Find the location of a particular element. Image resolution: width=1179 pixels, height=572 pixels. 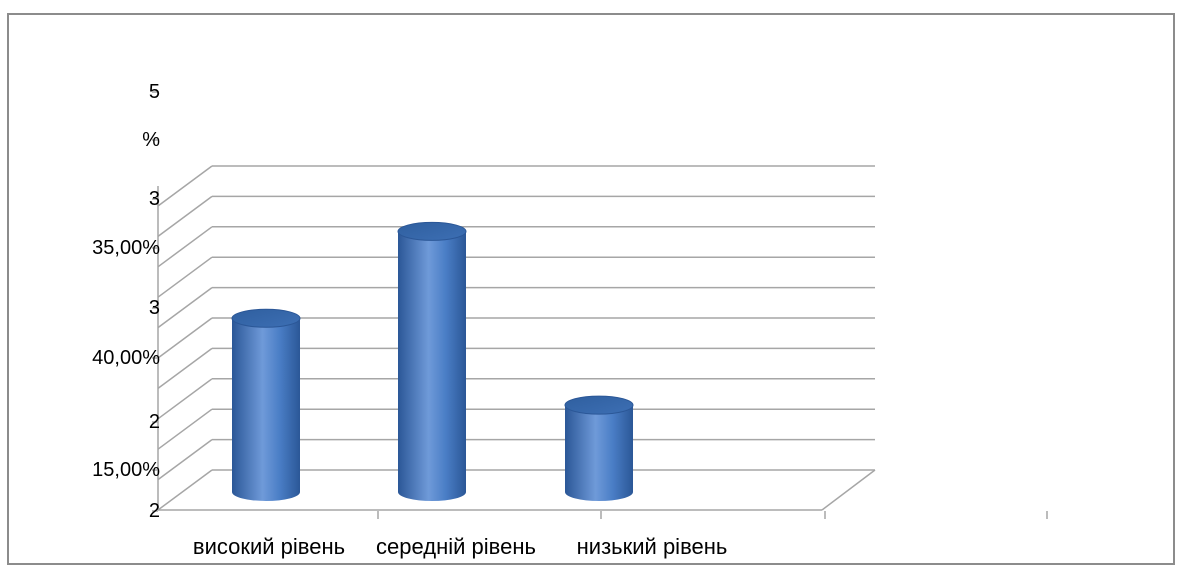

y-tick-label: 35,00% is located at coordinates (126, 248).